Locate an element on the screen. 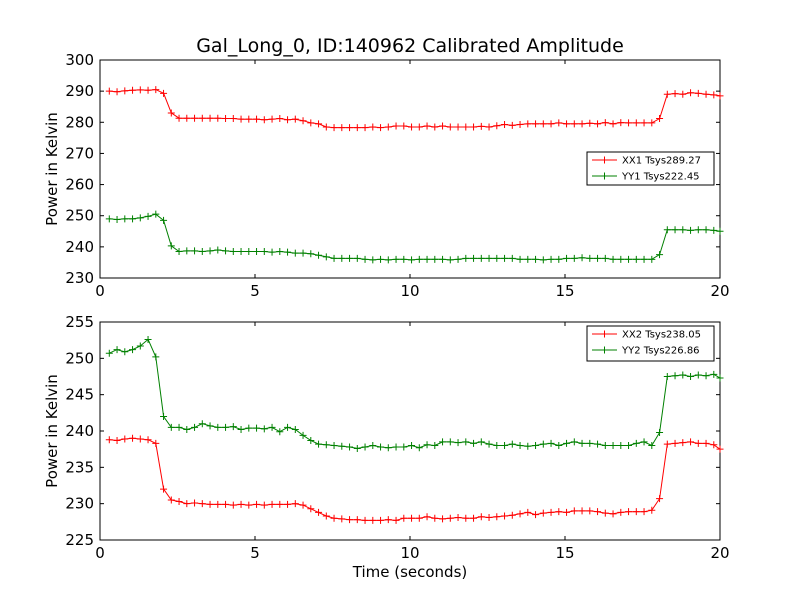 The height and width of the screenshot is (600, 800). x-tick-label: 0 is located at coordinates (100, 291).